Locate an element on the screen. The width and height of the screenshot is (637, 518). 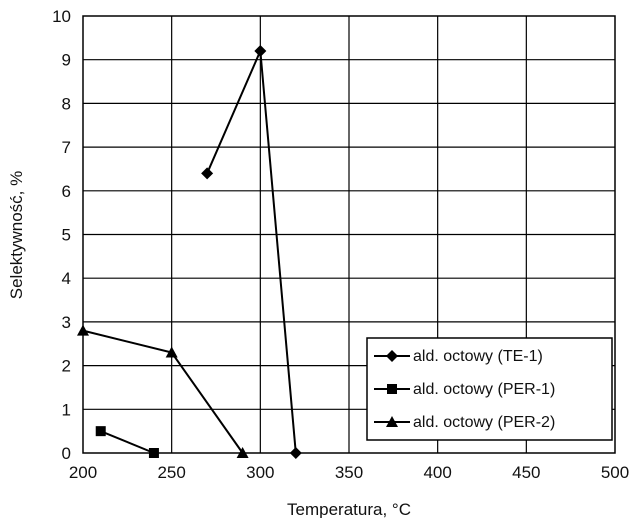
x-axis-title: Temperatura, °C is located at coordinates (349, 509).